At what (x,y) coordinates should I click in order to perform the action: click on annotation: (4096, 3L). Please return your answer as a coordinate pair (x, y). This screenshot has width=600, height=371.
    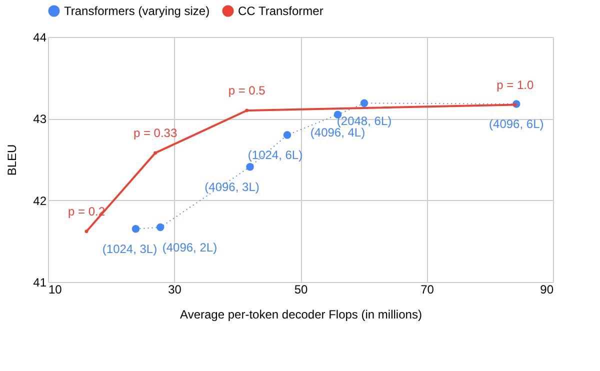
    Looking at the image, I should click on (232, 187).